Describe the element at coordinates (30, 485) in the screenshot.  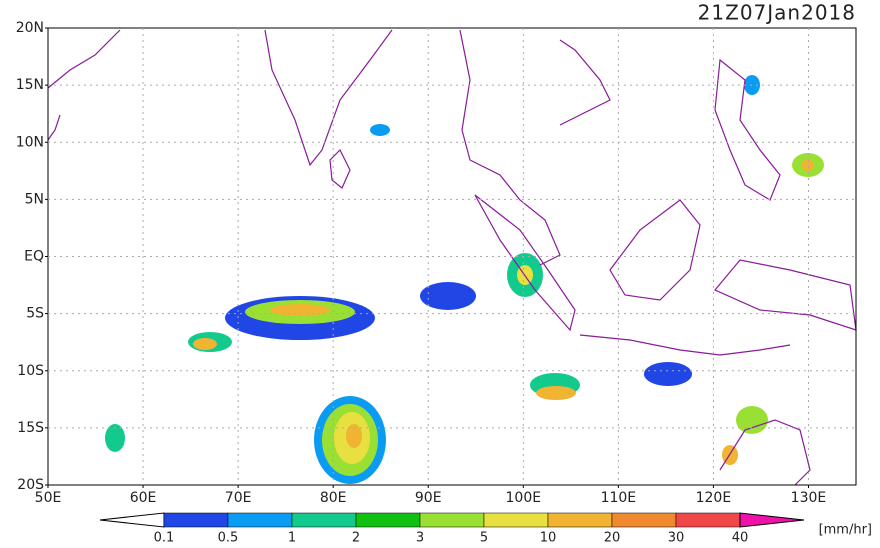
I see `lat-tick-label: 20S` at that location.